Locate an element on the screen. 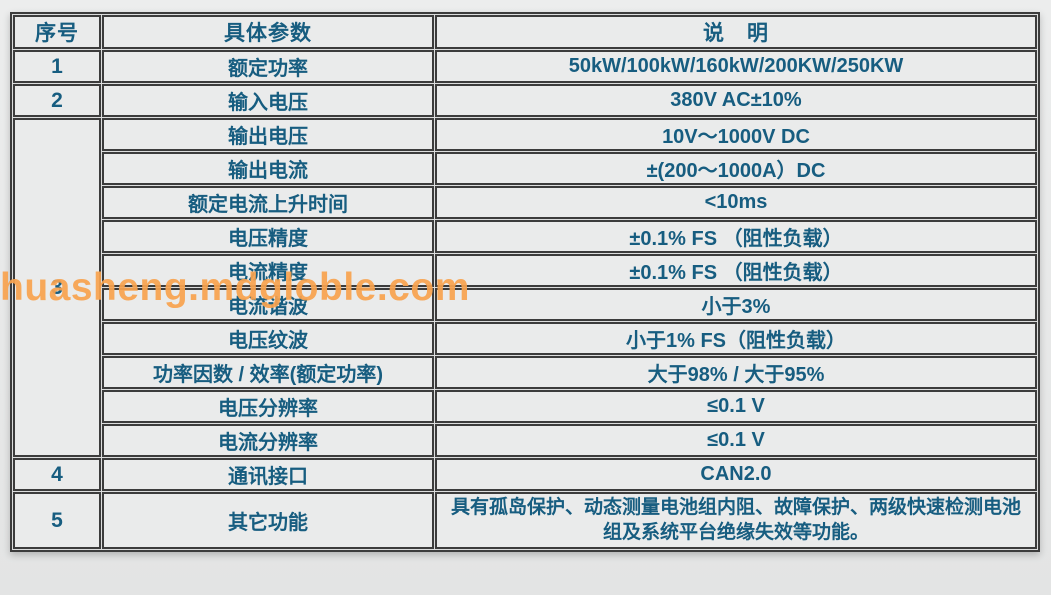  table-row: 功率因数 / 效率(额定功率) 大于98% / 大于95% is located at coordinates (525, 372).